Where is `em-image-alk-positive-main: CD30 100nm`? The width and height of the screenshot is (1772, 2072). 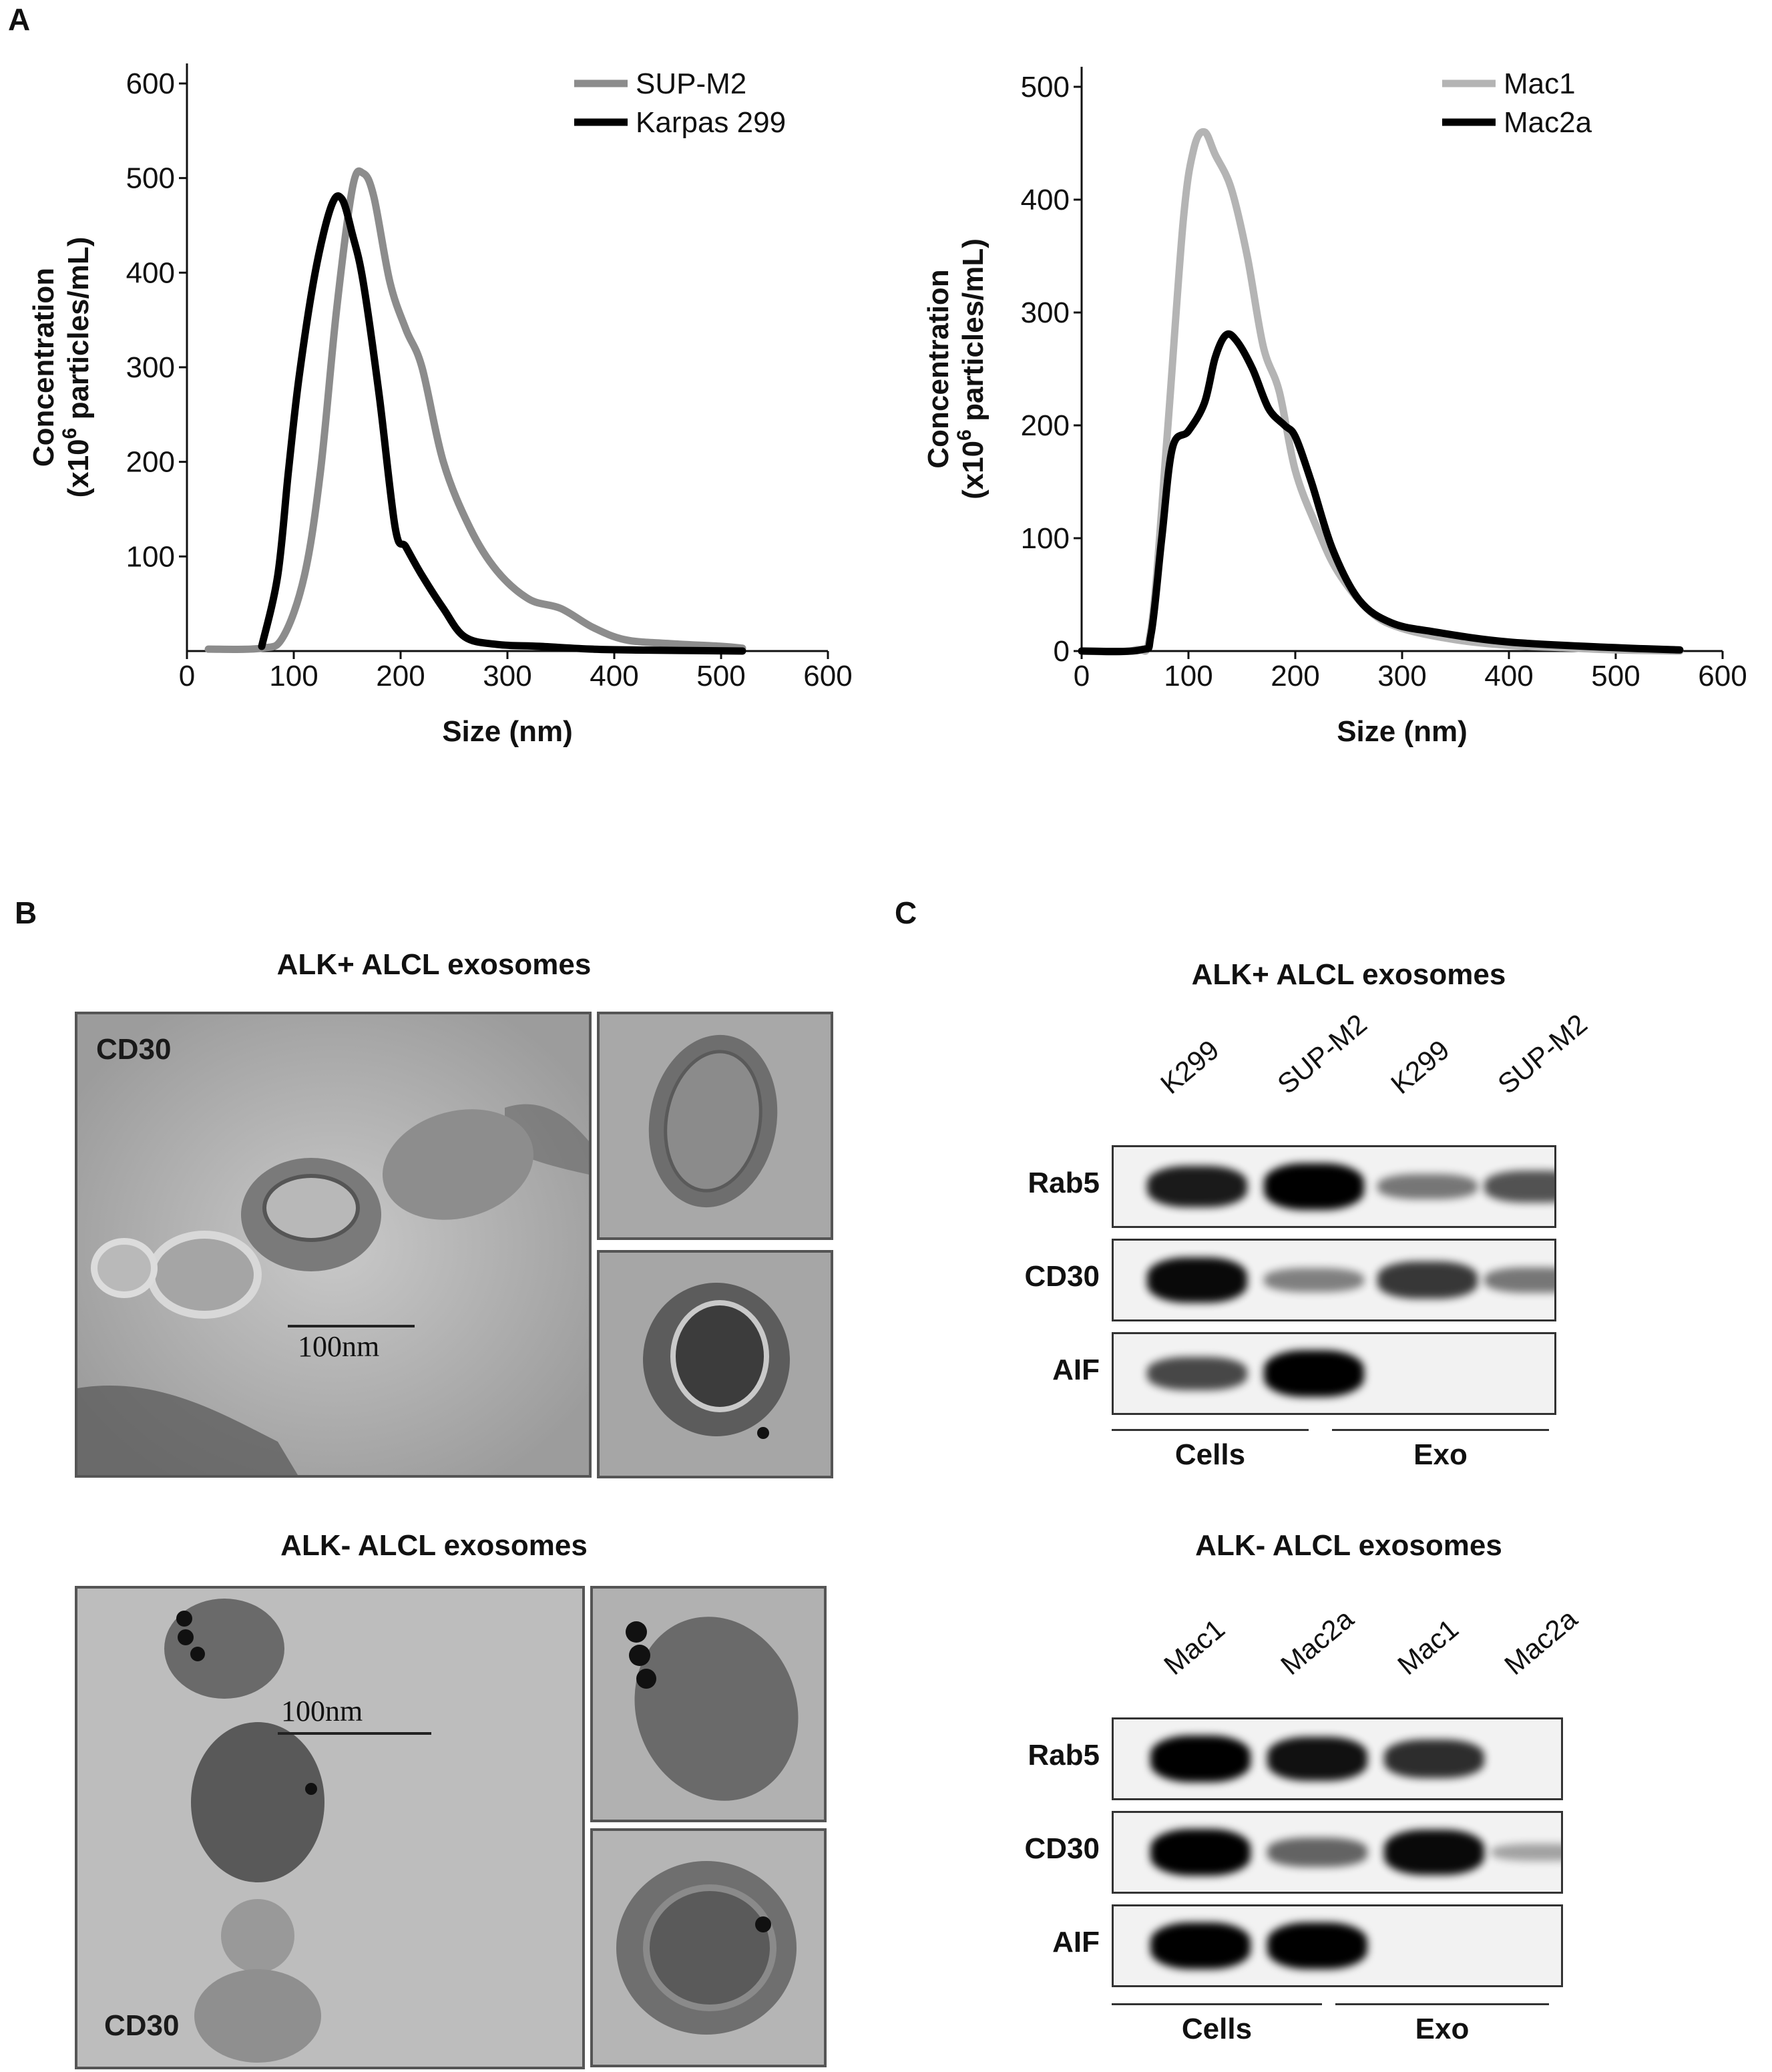
em-image-alk-positive-main: CD30 100nm is located at coordinates (333, 1245).